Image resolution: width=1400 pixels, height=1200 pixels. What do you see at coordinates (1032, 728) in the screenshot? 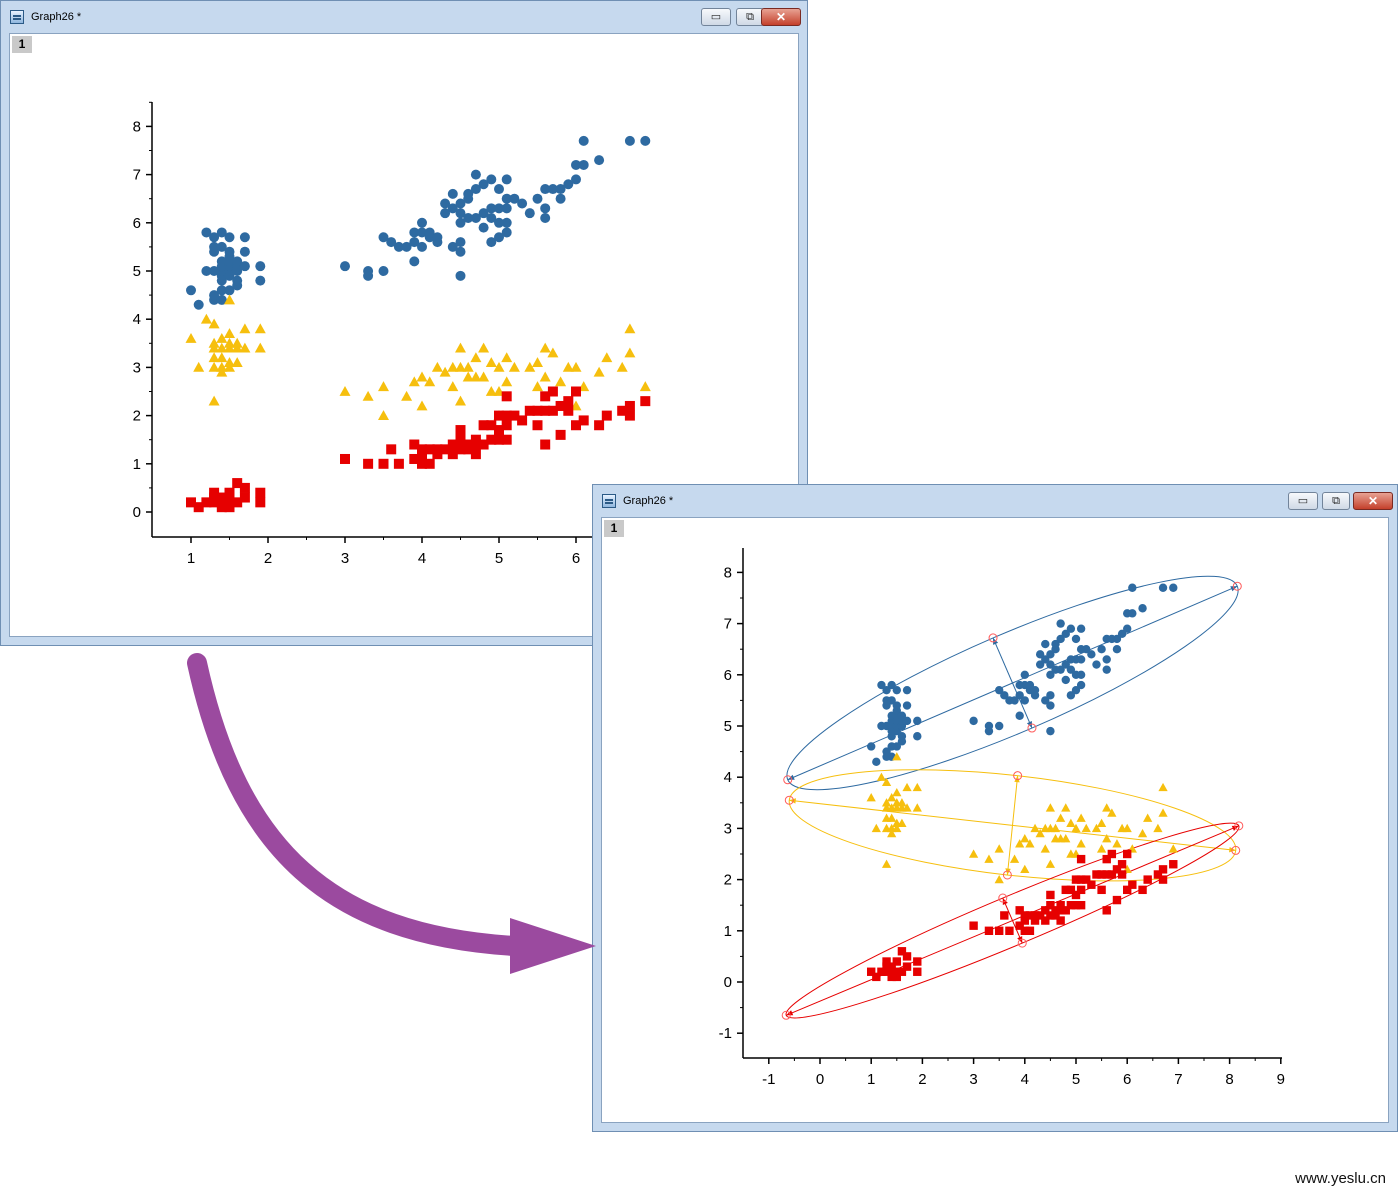
I see `blue-axis-endpoint` at bounding box center [1032, 728].